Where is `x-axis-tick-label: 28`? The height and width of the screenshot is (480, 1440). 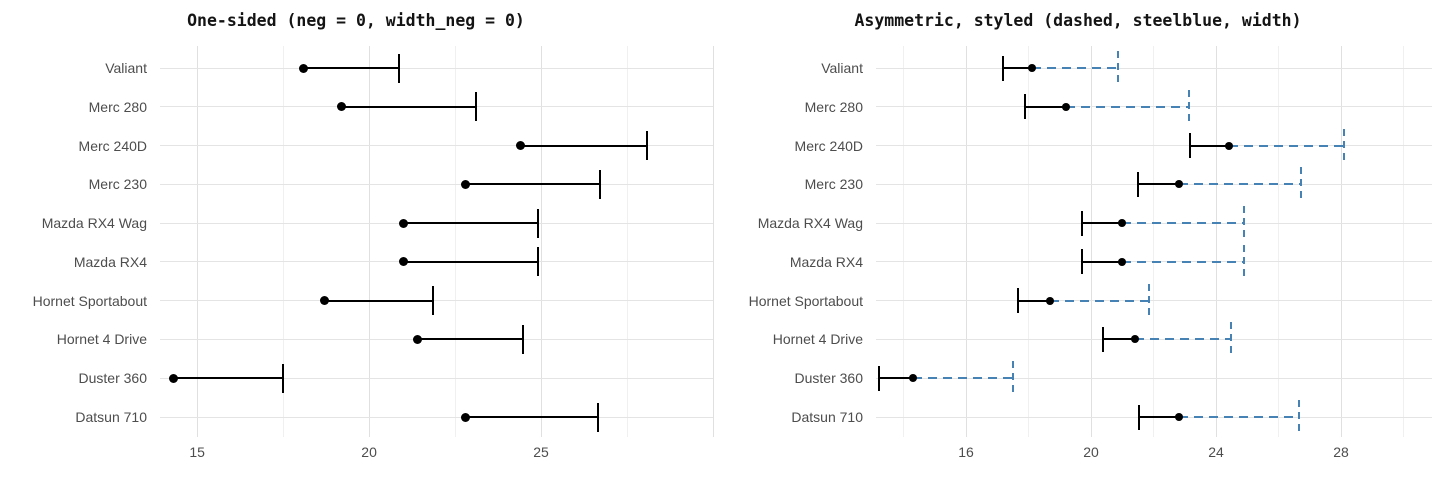 x-axis-tick-label: 28 is located at coordinates (1341, 452).